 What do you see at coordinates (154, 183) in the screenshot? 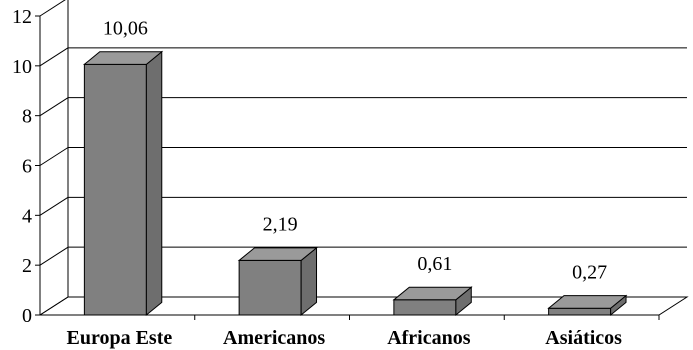
I see `bar-side` at bounding box center [154, 183].